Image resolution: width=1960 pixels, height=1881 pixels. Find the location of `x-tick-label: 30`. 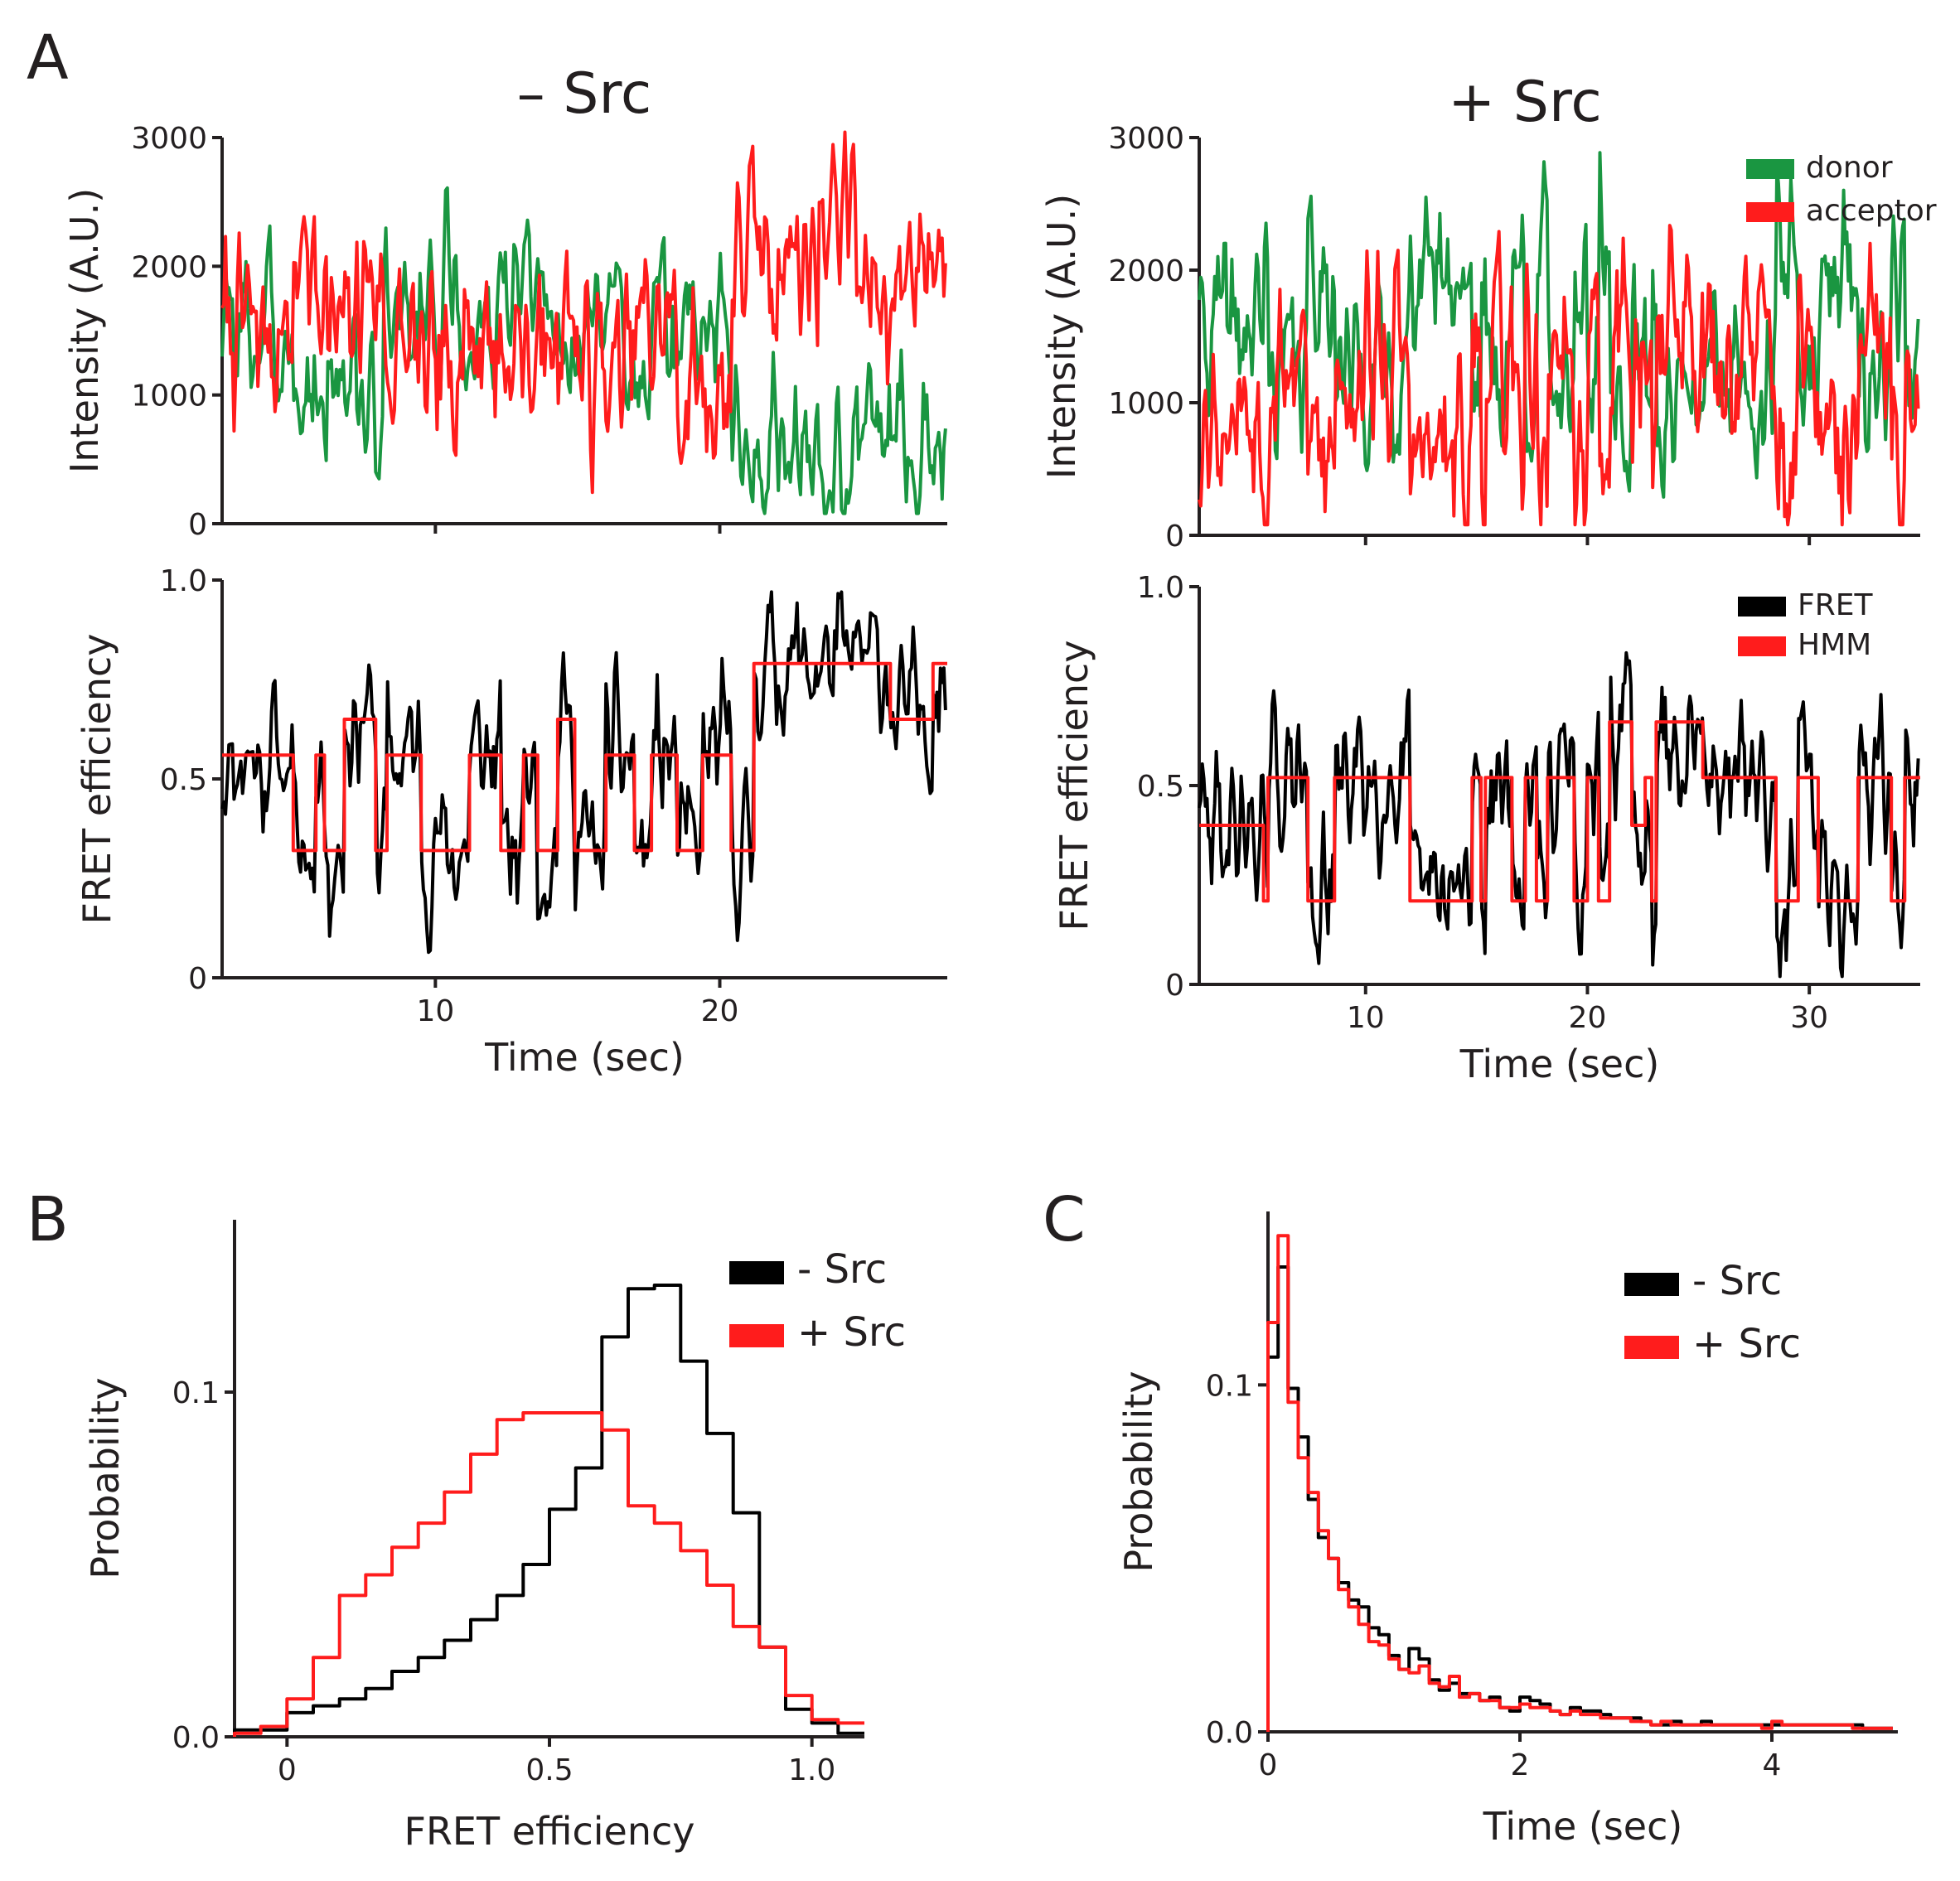

x-tick-label: 30 is located at coordinates (1809, 1018).